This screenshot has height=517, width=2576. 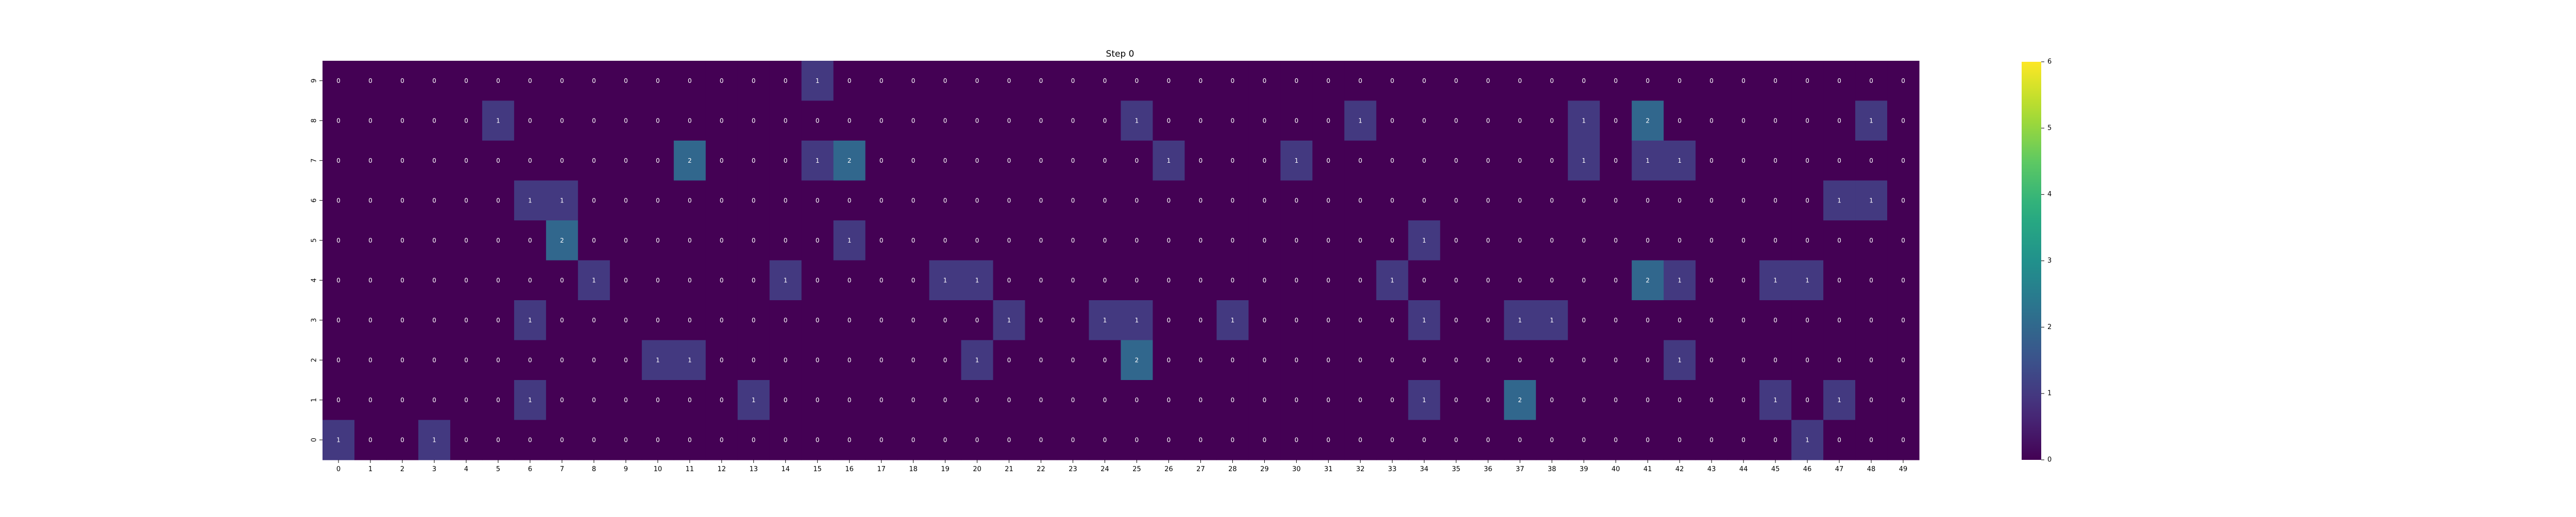 I want to click on colorbar-tick-label: 0, so click(x=2049, y=460).